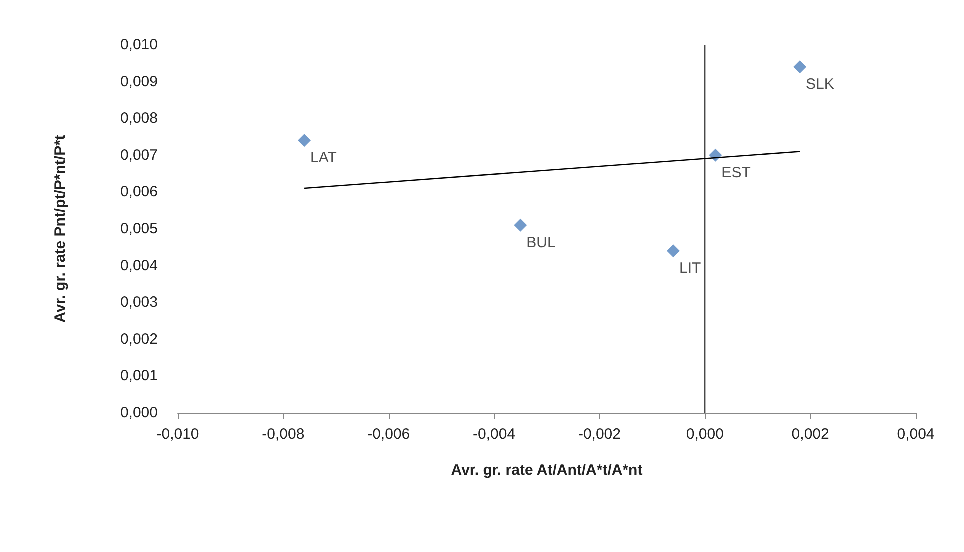 This screenshot has width=964, height=552. Describe the element at coordinates (139, 81) in the screenshot. I see `y-tick-label: 0,009` at that location.